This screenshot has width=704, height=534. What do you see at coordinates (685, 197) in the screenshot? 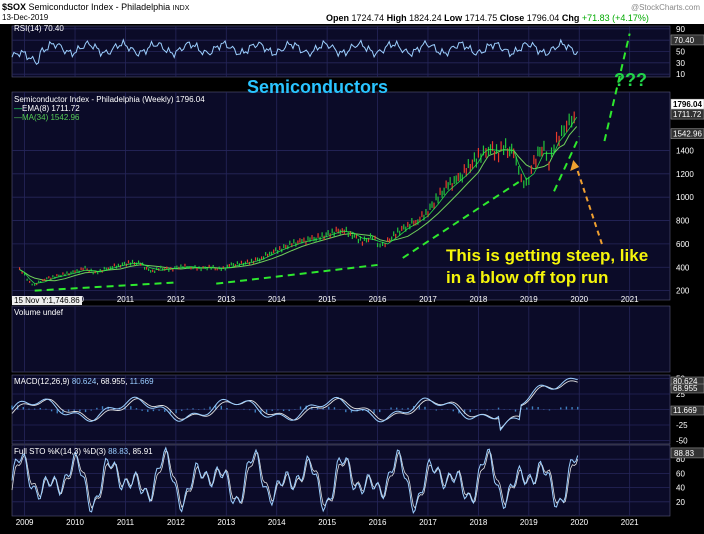
I see `y-tick-label: 1000` at bounding box center [685, 197].